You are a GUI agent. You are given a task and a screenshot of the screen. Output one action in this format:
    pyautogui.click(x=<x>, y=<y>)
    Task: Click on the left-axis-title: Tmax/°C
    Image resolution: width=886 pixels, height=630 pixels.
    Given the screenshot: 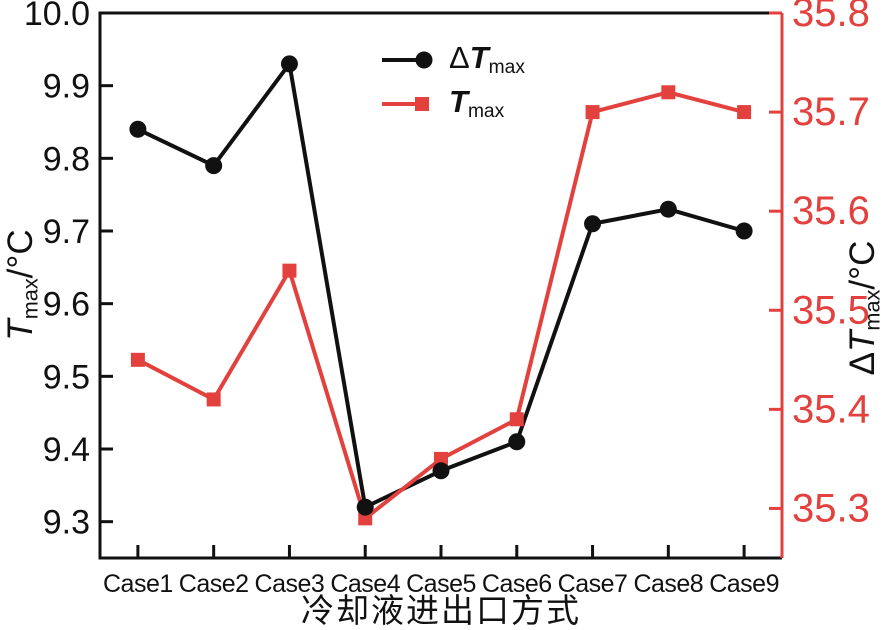 What is the action you would take?
    pyautogui.click(x=21, y=285)
    